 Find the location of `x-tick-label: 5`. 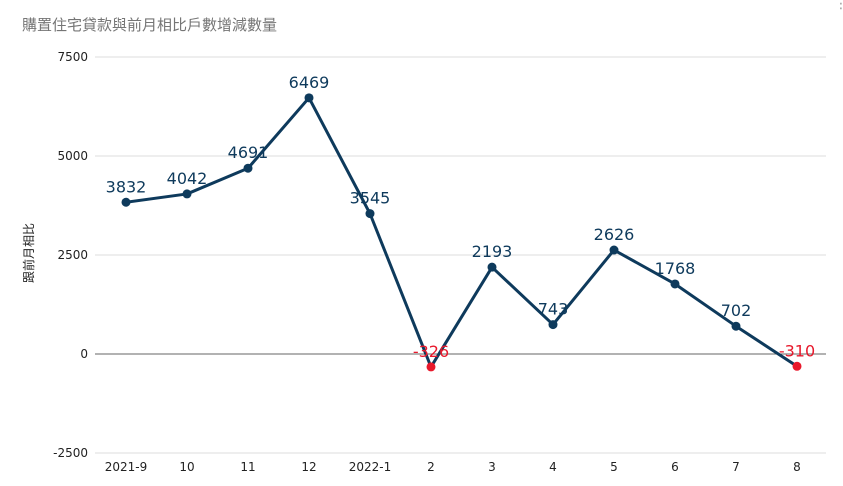

x-tick-label: 5 is located at coordinates (614, 467).